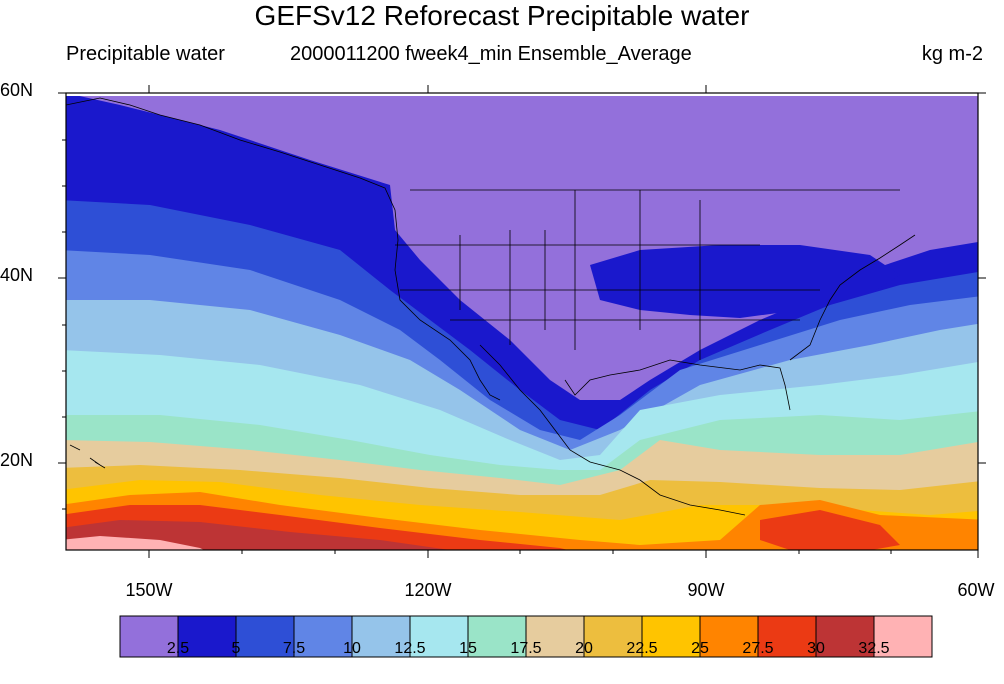 This screenshot has height=684, width=1004. Describe the element at coordinates (745, 281) in the screenshot. I see `band-5-patch-mw` at that location.